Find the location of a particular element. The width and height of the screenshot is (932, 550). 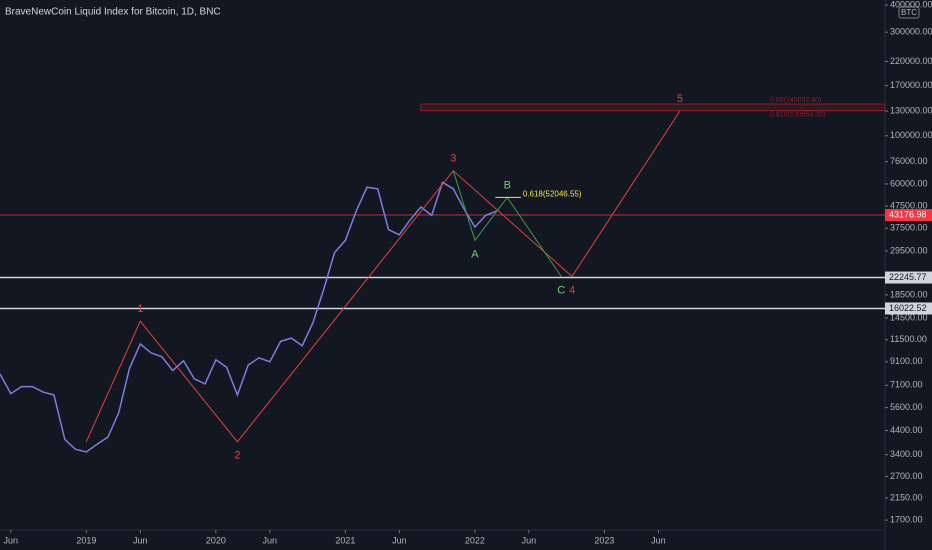

x-tick-label: 2020 is located at coordinates (216, 540).